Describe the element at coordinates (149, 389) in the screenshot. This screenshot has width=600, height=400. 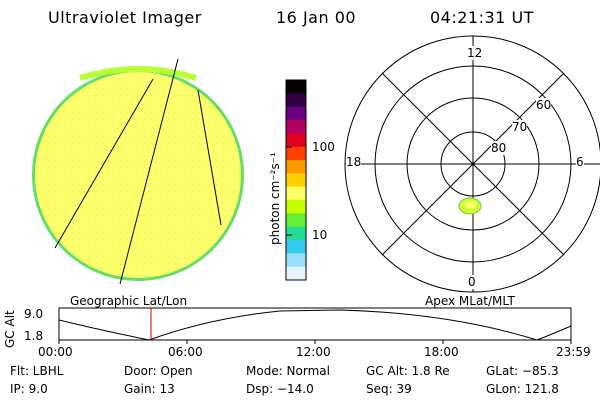
I see `gain-info: Gain: 13` at that location.